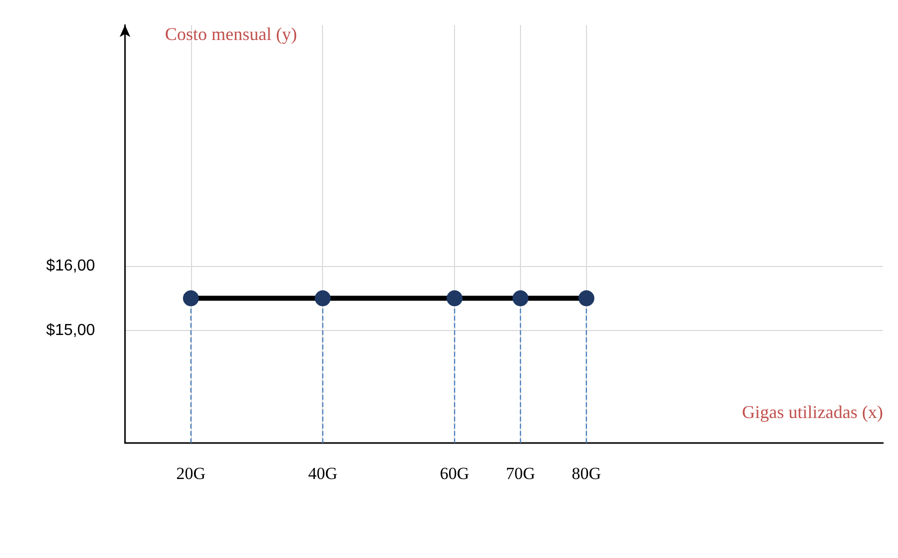  I want to click on x-tick-label: 20G, so click(191, 473).